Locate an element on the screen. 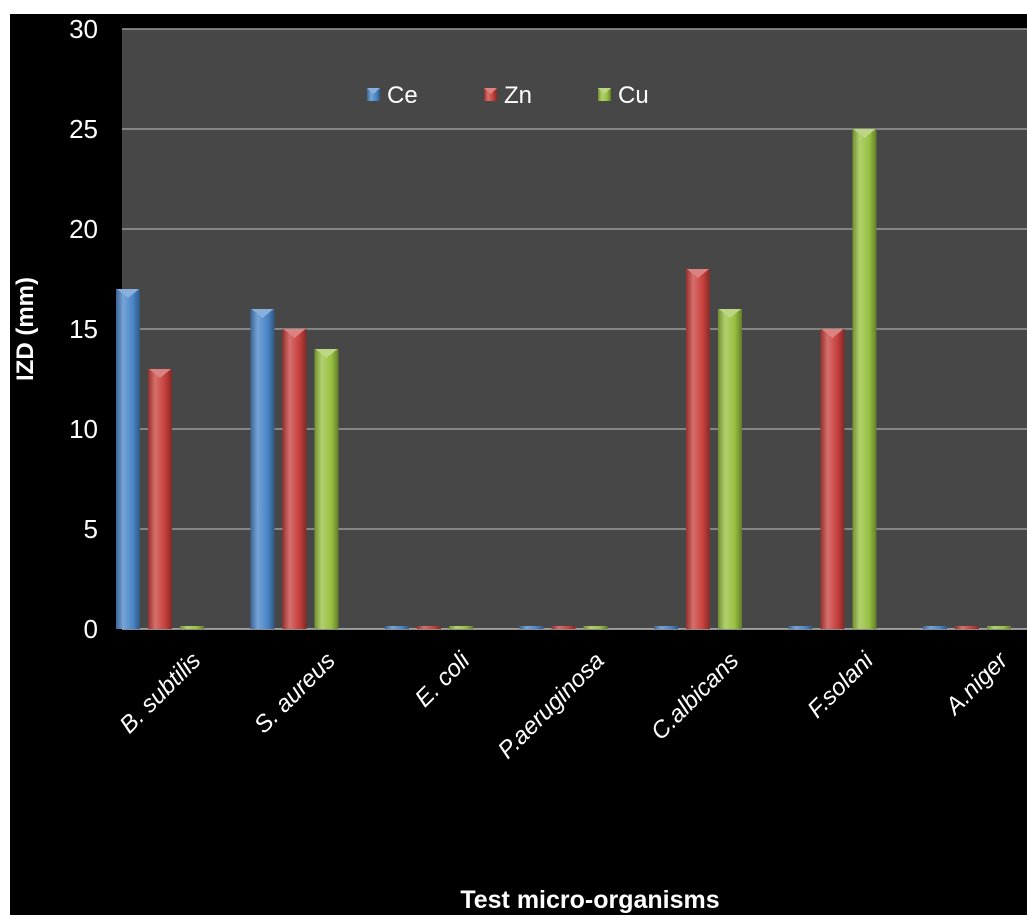 The height and width of the screenshot is (915, 1027). y-tick-label: 0 is located at coordinates (91, 629).